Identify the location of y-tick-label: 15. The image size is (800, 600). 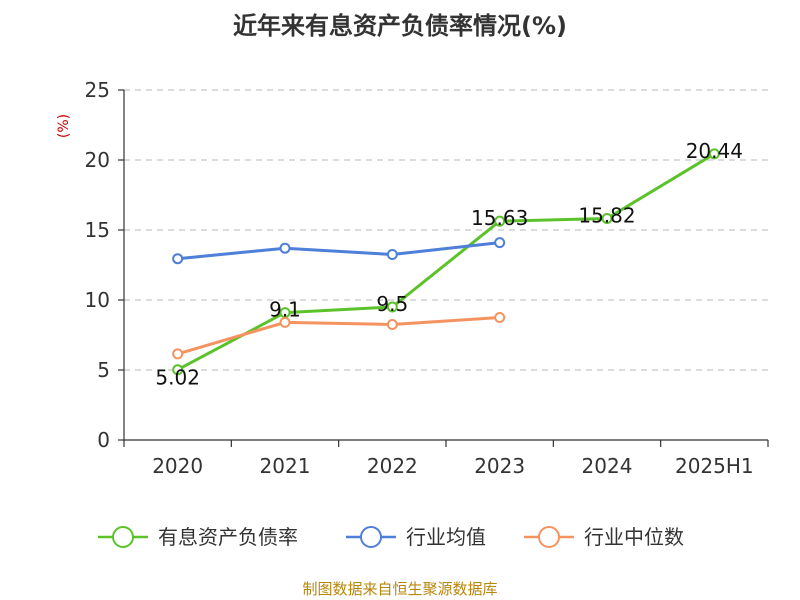
(97, 230).